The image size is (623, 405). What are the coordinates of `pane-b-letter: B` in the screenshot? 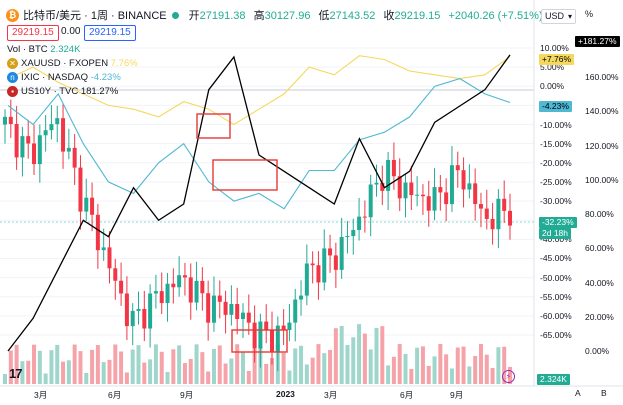 It's located at (604, 393).